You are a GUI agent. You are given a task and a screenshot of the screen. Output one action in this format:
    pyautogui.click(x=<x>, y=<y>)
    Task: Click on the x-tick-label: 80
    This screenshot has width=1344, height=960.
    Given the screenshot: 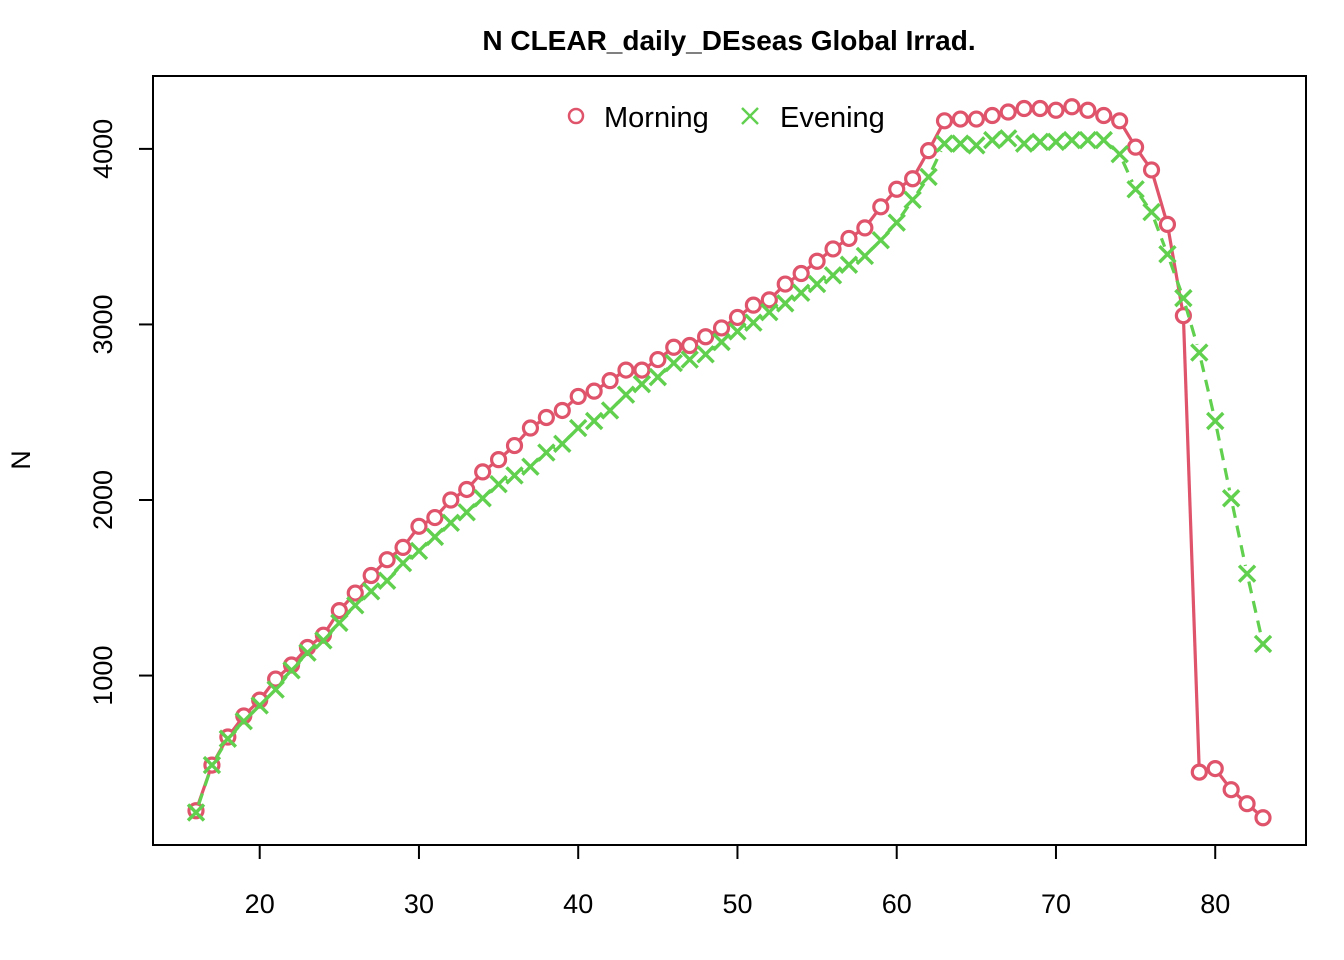 What is the action you would take?
    pyautogui.click(x=1215, y=904)
    